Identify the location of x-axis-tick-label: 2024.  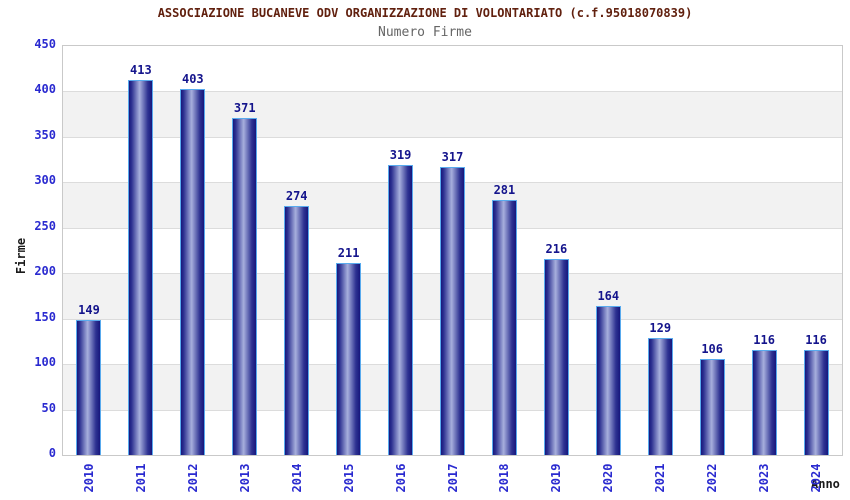
(816, 478).